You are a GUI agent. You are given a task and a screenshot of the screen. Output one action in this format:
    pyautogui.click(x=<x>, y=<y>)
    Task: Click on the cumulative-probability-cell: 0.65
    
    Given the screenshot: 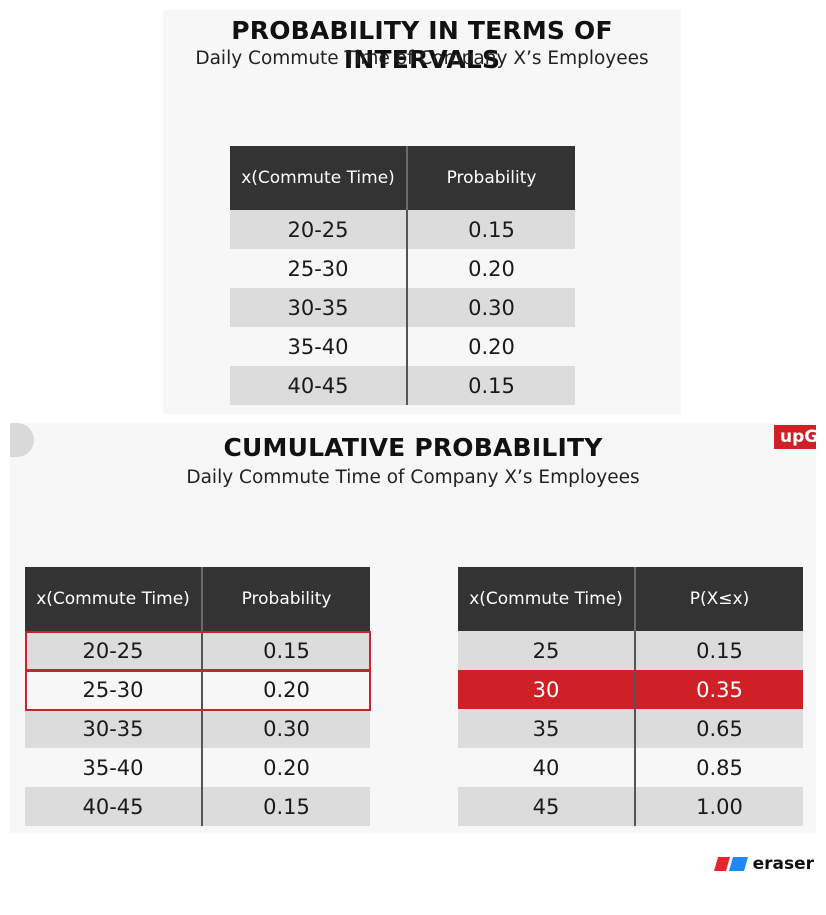 What is the action you would take?
    pyautogui.click(x=719, y=728)
    